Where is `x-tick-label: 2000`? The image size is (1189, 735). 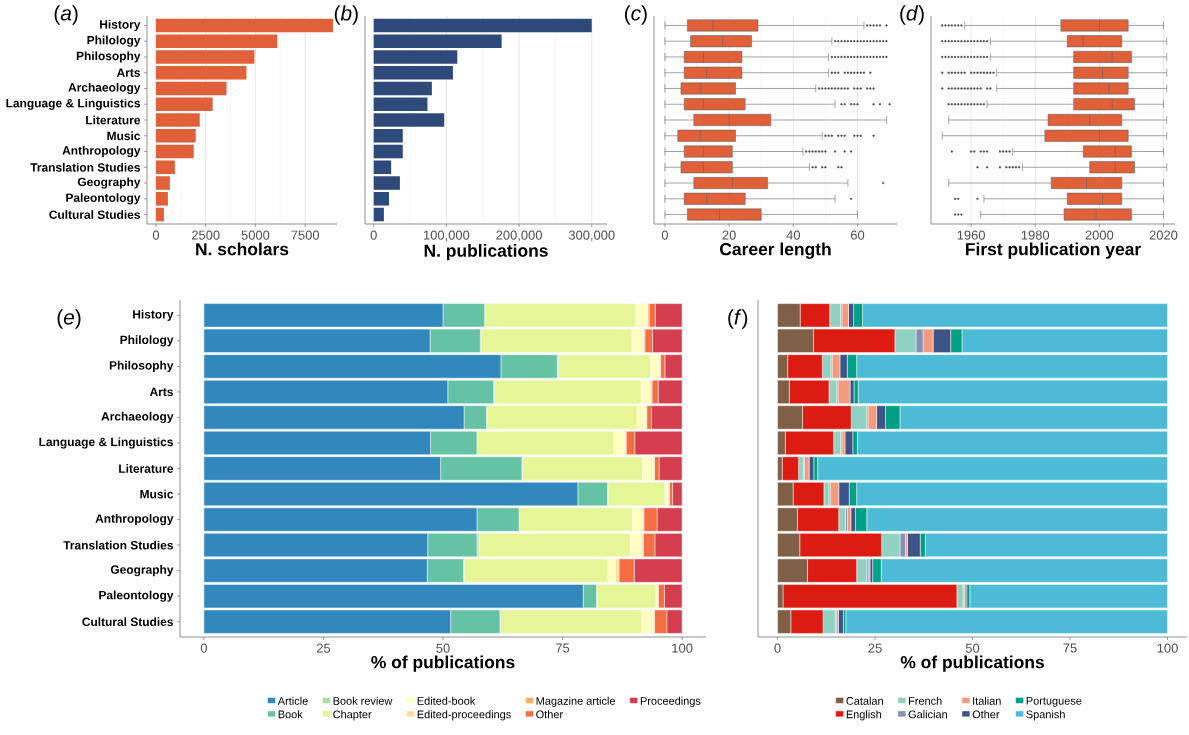
x-tick-label: 2000 is located at coordinates (1099, 235).